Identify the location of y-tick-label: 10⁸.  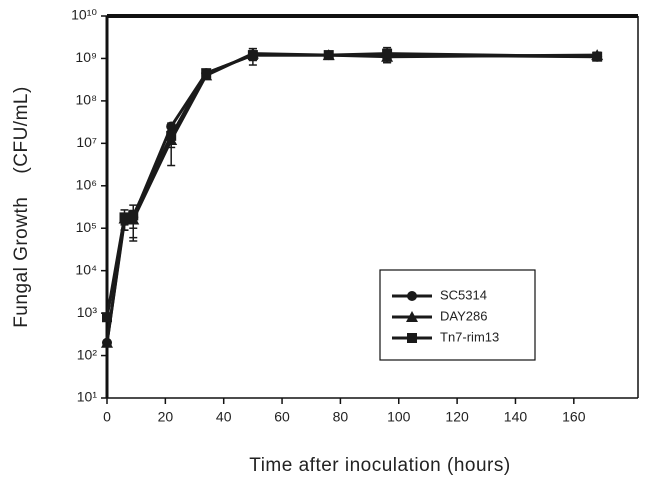
(87, 100).